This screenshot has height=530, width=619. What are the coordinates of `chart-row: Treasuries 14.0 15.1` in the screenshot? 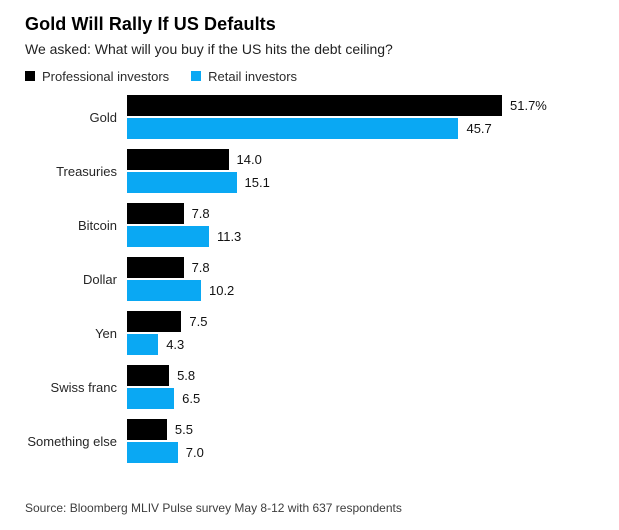 It's located at (312, 171).